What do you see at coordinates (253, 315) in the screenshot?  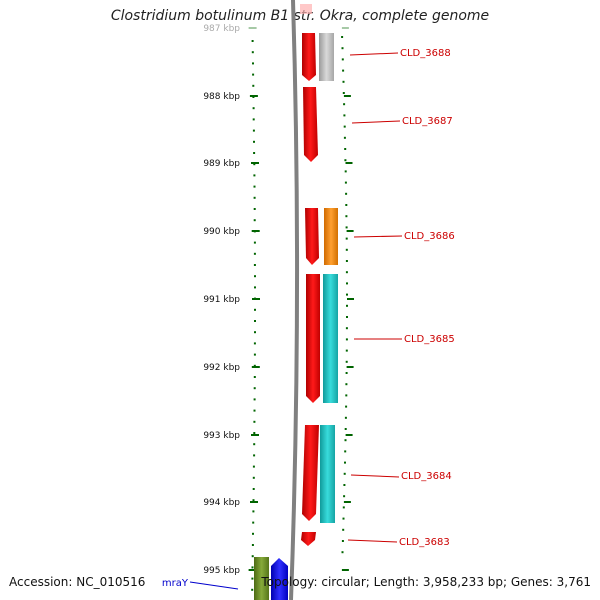 I see `ruler-dots-left` at bounding box center [253, 315].